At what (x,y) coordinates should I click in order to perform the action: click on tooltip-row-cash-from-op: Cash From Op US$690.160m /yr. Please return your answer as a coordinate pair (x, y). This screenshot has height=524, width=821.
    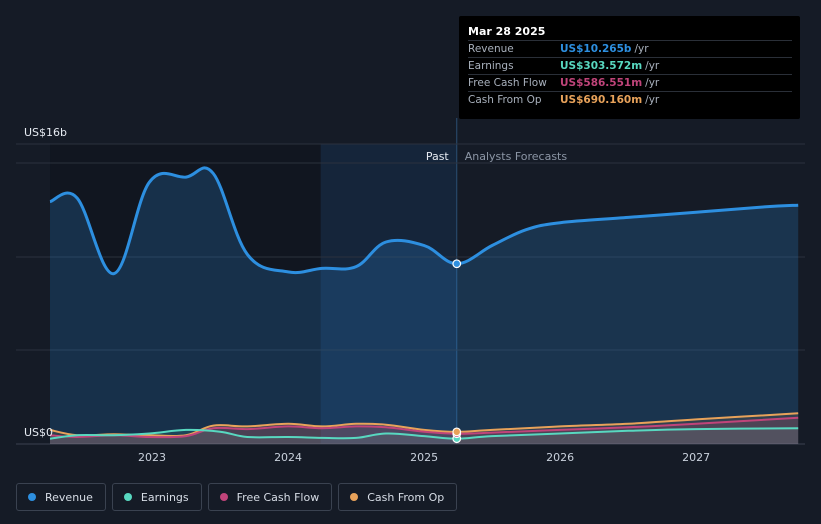
    Looking at the image, I should click on (630, 99).